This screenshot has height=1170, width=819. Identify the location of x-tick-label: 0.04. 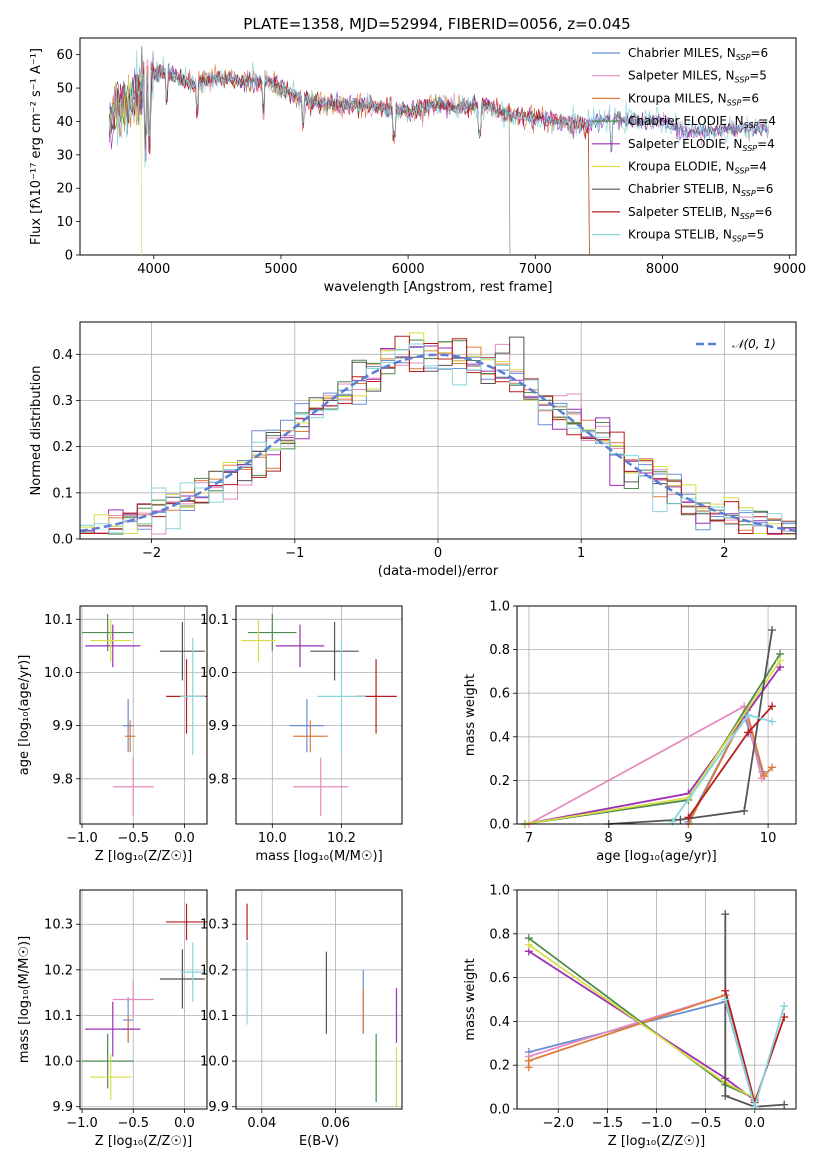
(261, 1123).